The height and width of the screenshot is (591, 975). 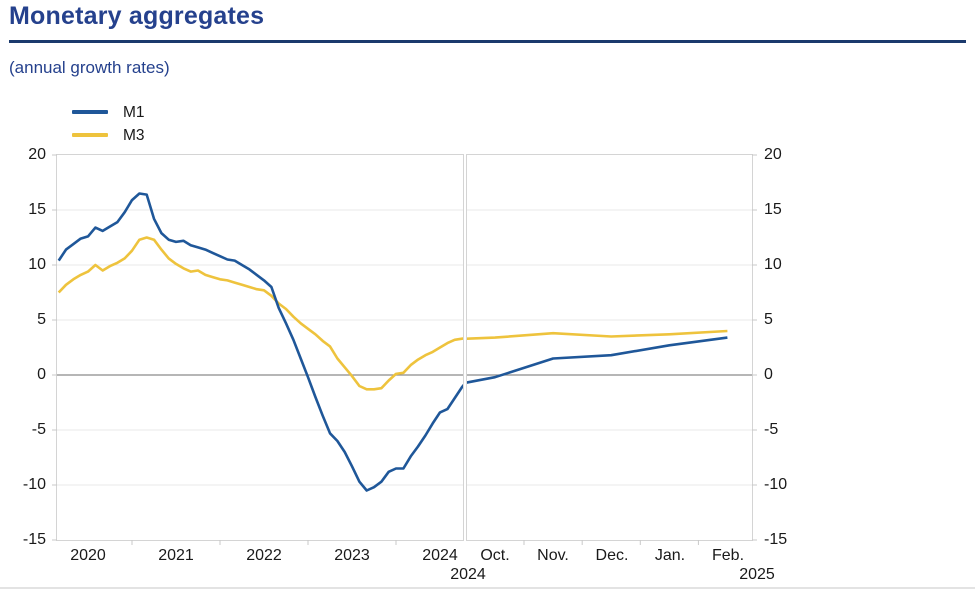 What do you see at coordinates (773, 209) in the screenshot?
I see `y-tick-label-right: 15` at bounding box center [773, 209].